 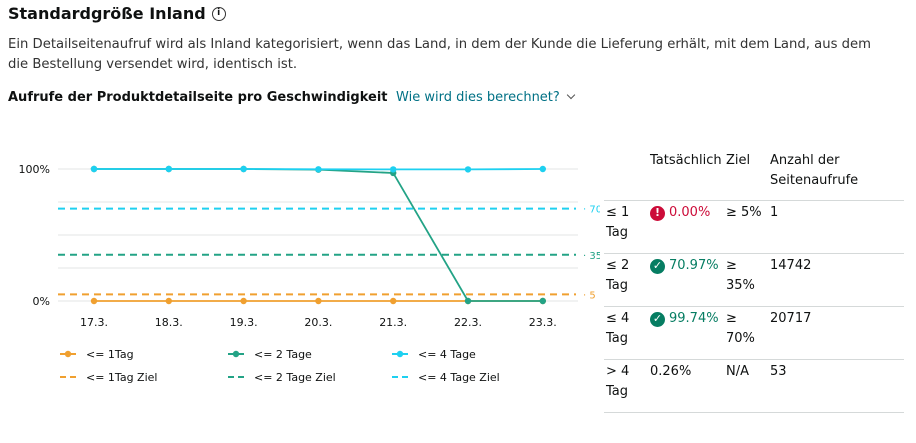 I want to click on count-cell: 20717, so click(x=791, y=318).